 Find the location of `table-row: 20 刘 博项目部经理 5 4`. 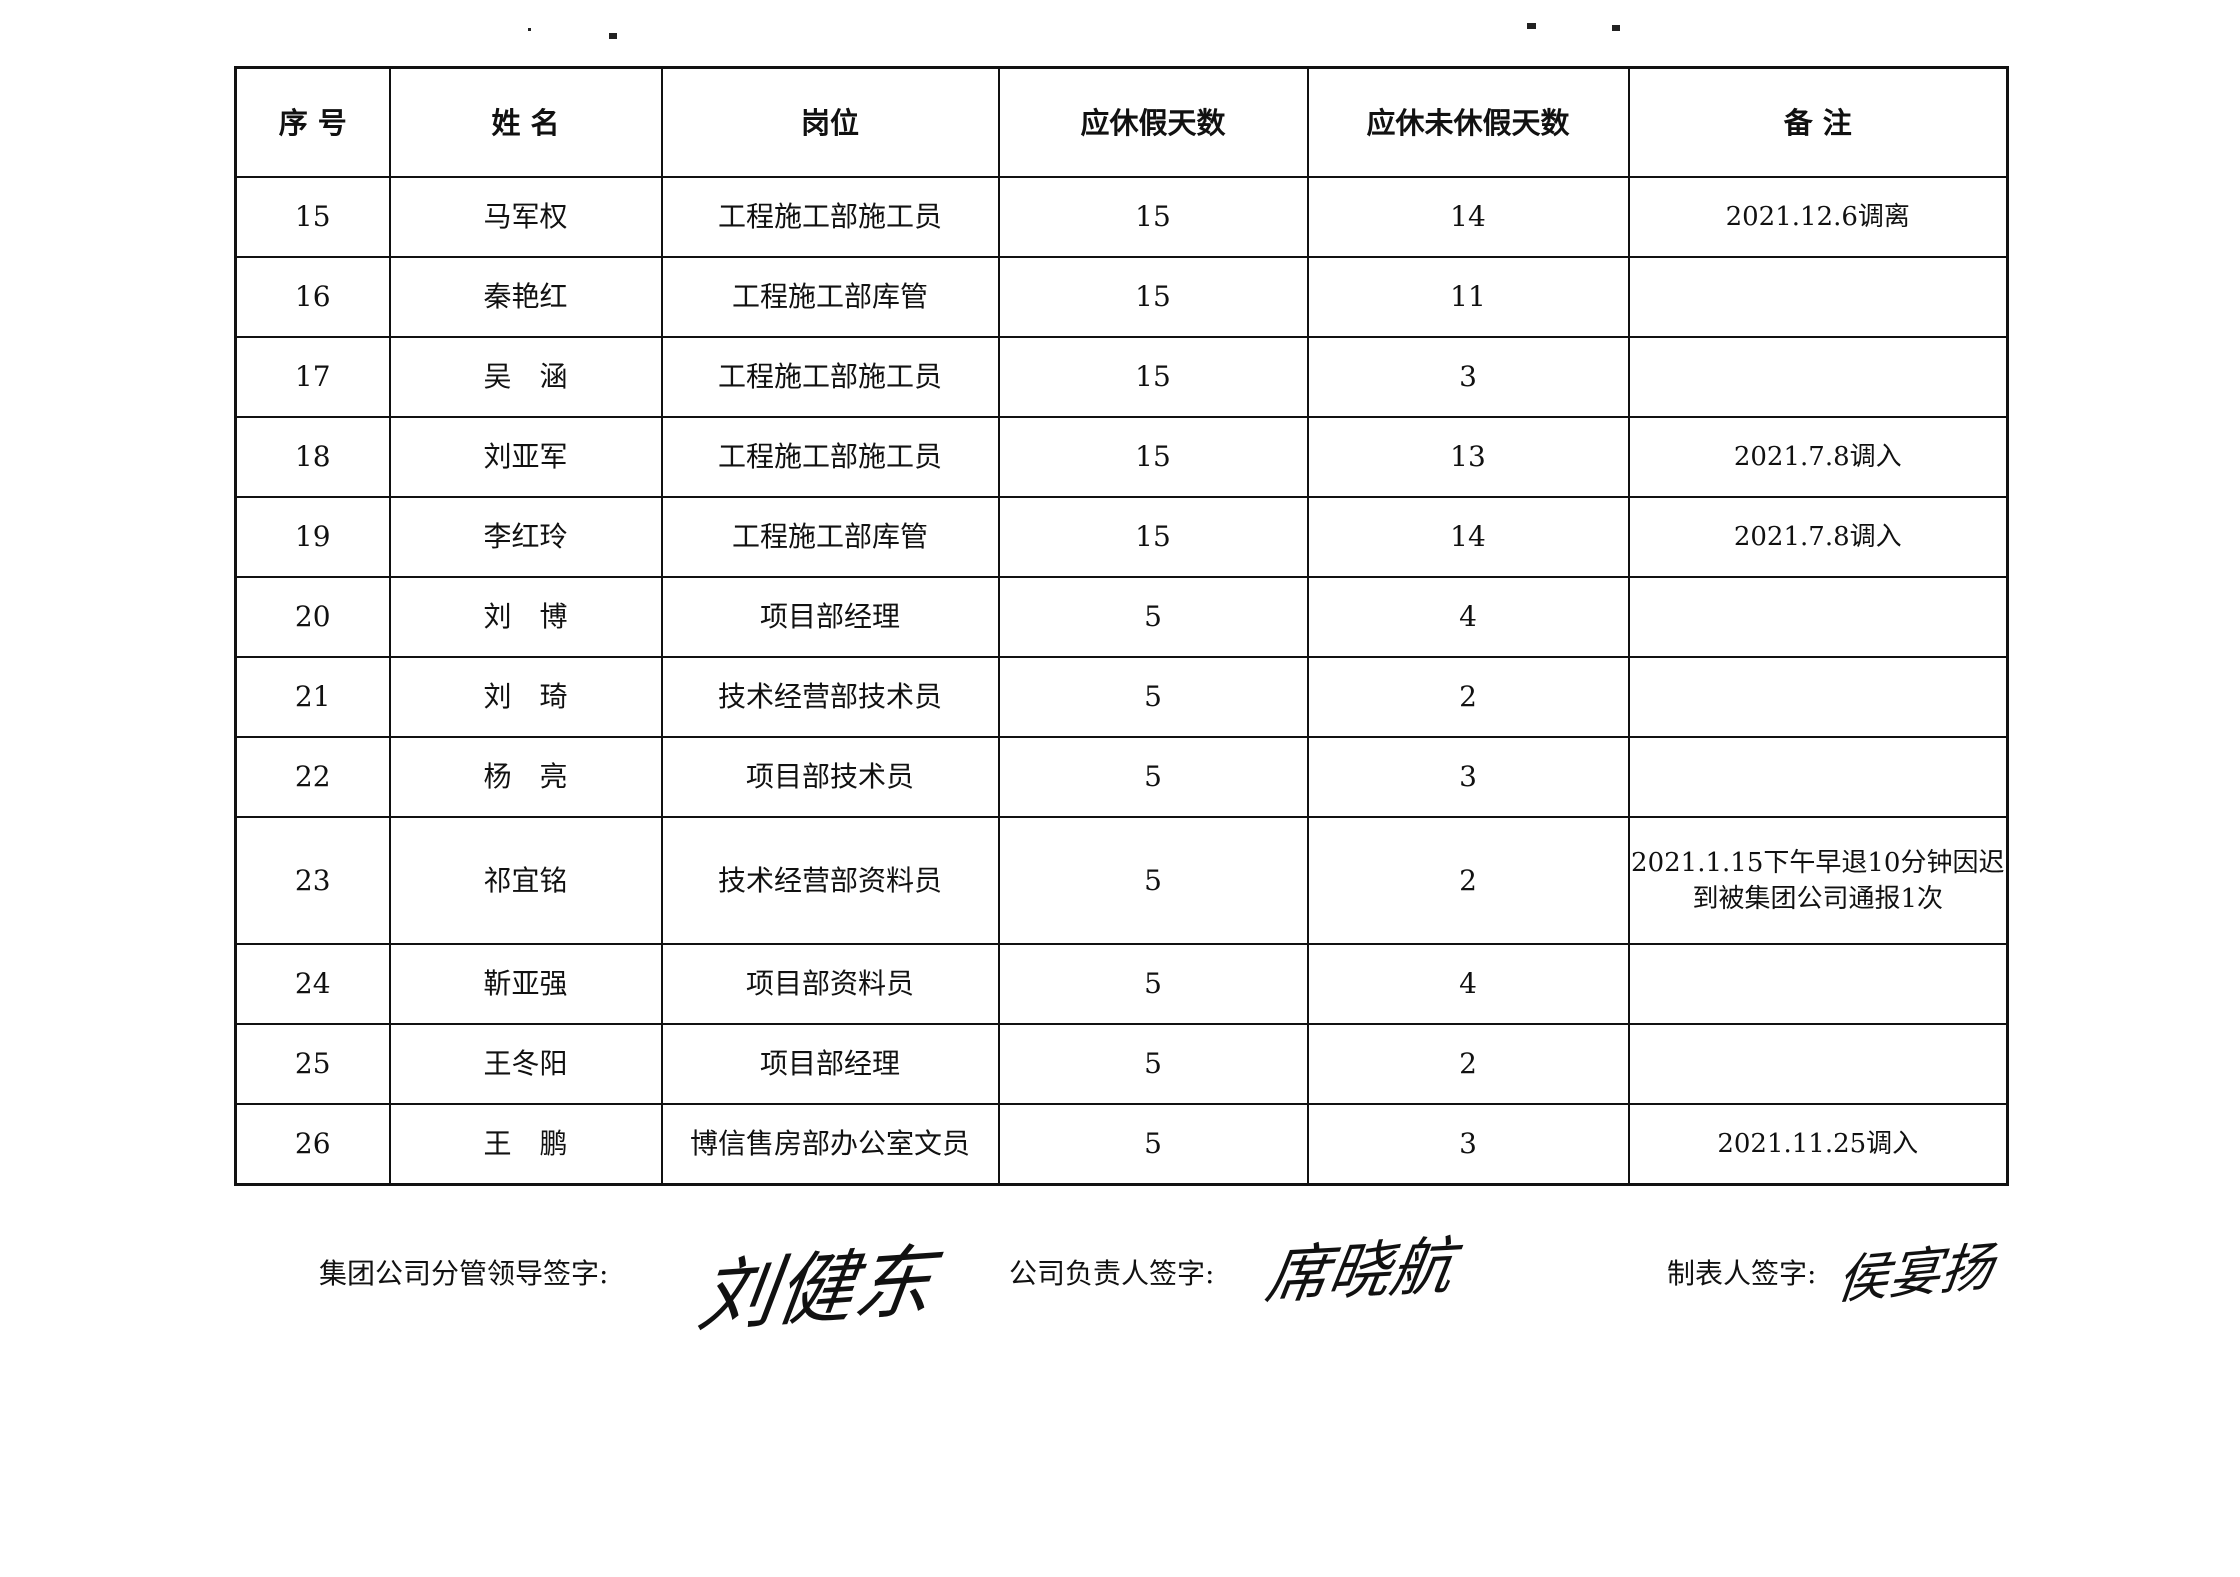

table-row: 20 刘 博项目部经理 5 4 is located at coordinates (1121, 617).